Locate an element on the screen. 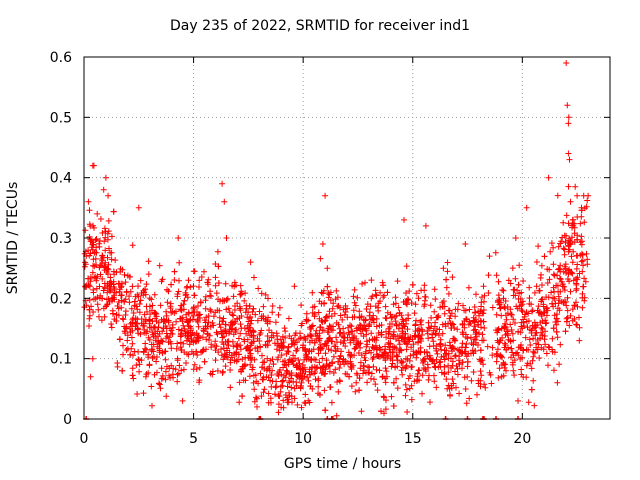 This screenshot has width=640, height=480. y-tick-label: 0.2 is located at coordinates (61, 299).